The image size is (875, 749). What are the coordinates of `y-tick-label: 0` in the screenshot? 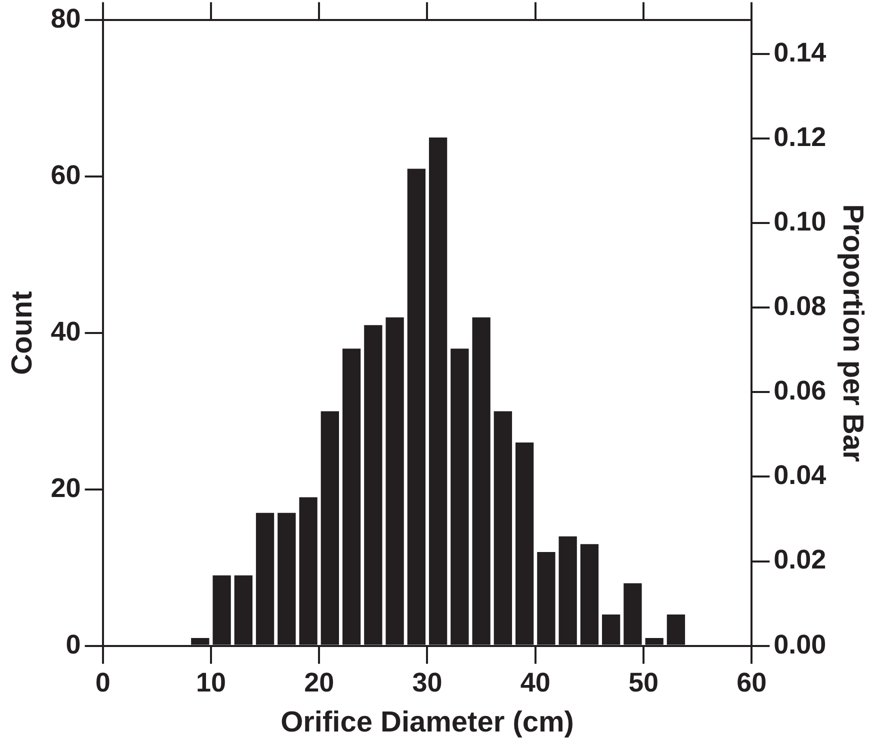 It's located at (73, 644).